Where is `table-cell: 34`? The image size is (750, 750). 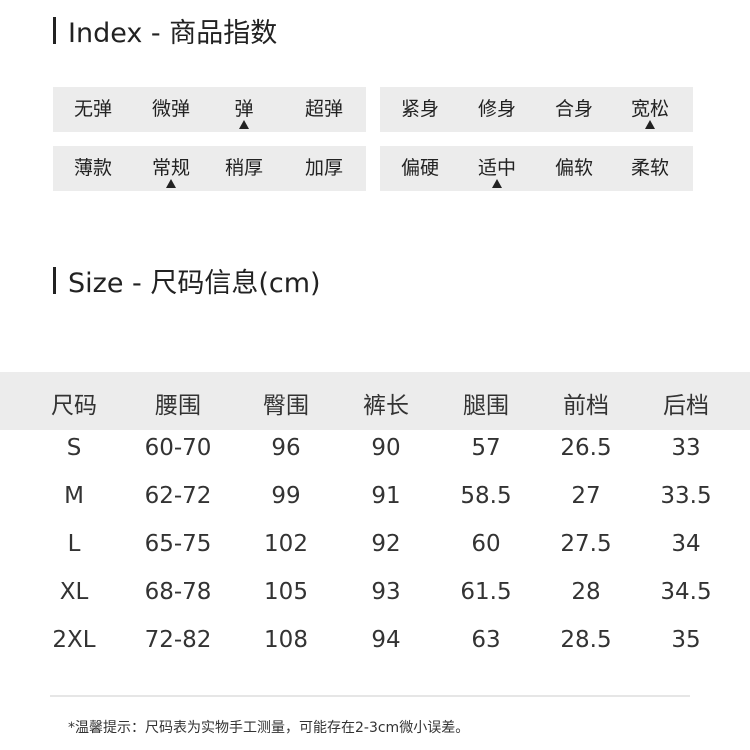
table-cell: 34 is located at coordinates (686, 544).